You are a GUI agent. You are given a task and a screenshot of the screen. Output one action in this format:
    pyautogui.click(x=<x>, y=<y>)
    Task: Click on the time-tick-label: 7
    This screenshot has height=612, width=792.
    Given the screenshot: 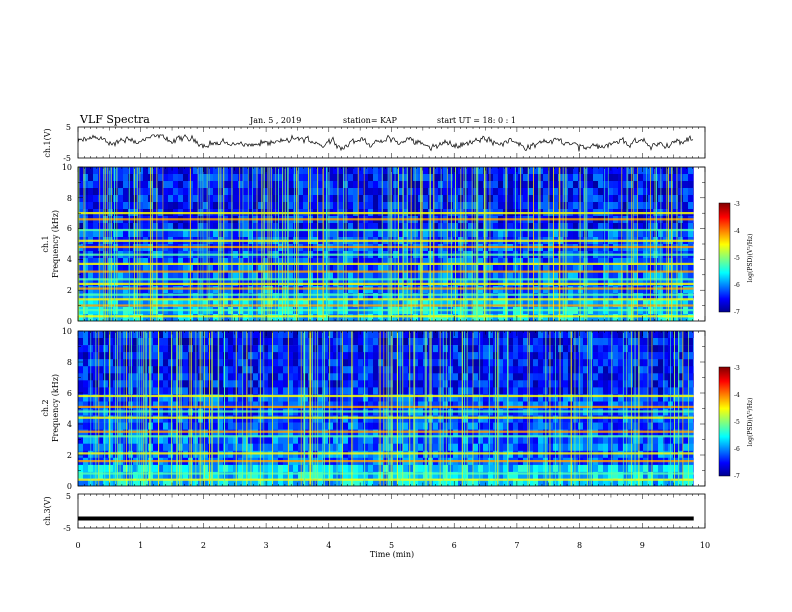 What is the action you would take?
    pyautogui.click(x=516, y=545)
    